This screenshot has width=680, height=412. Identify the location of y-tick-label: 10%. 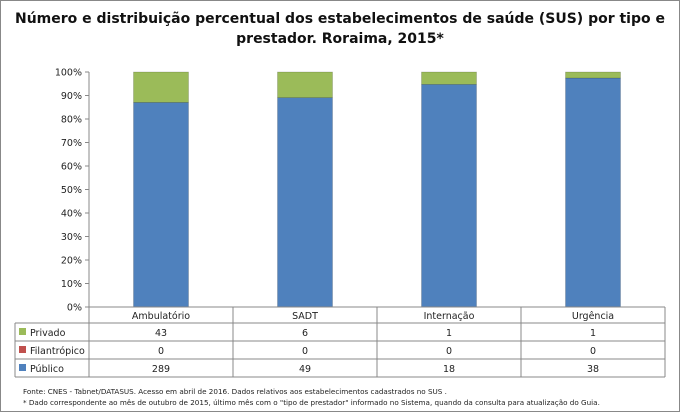
(71, 284).